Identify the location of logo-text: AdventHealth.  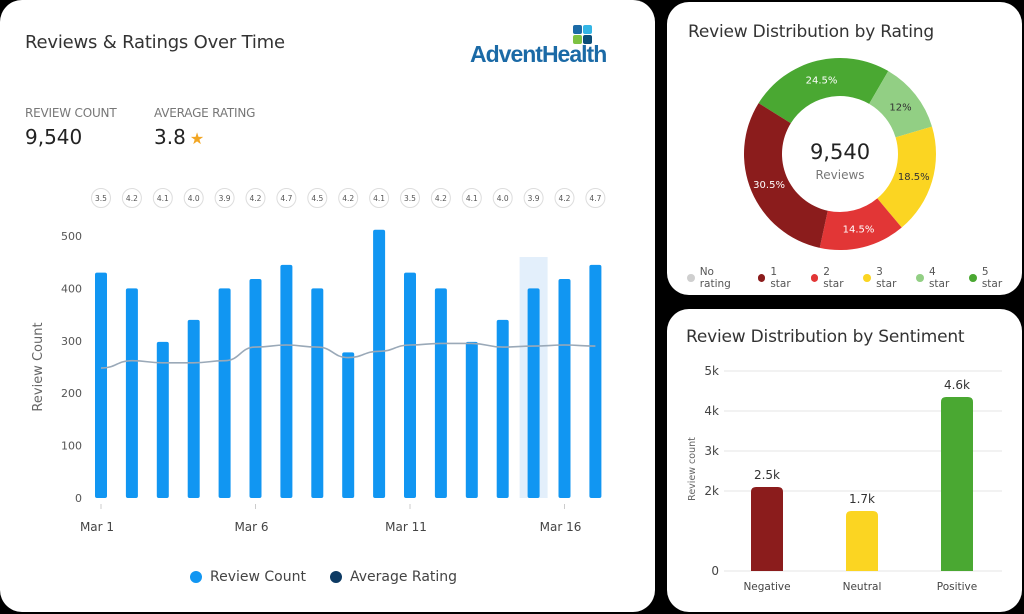
(538, 54).